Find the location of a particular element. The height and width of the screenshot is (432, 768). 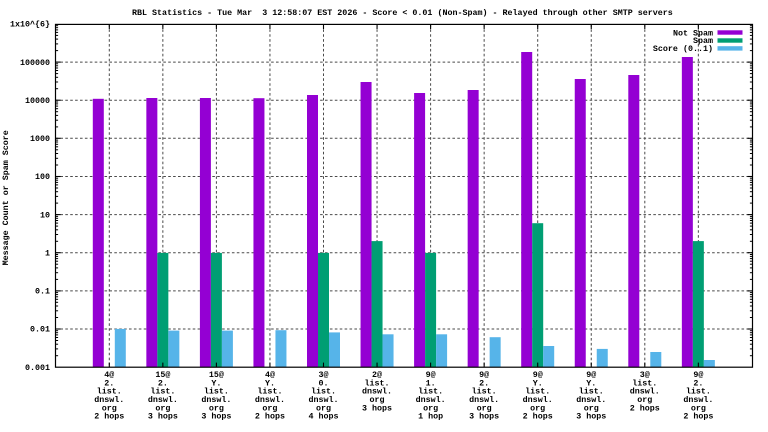

svg-text: Not Spam is located at coordinates (693, 33).